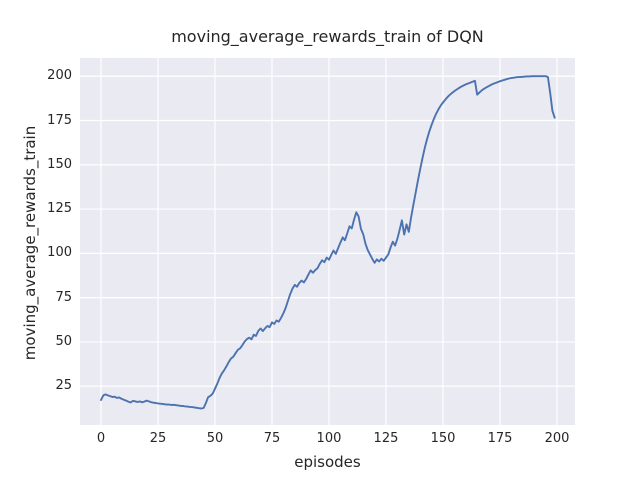 Image resolution: width=640 pixels, height=480 pixels. I want to click on chart-title: moving_average_rewards_train of DQN, so click(327, 36).